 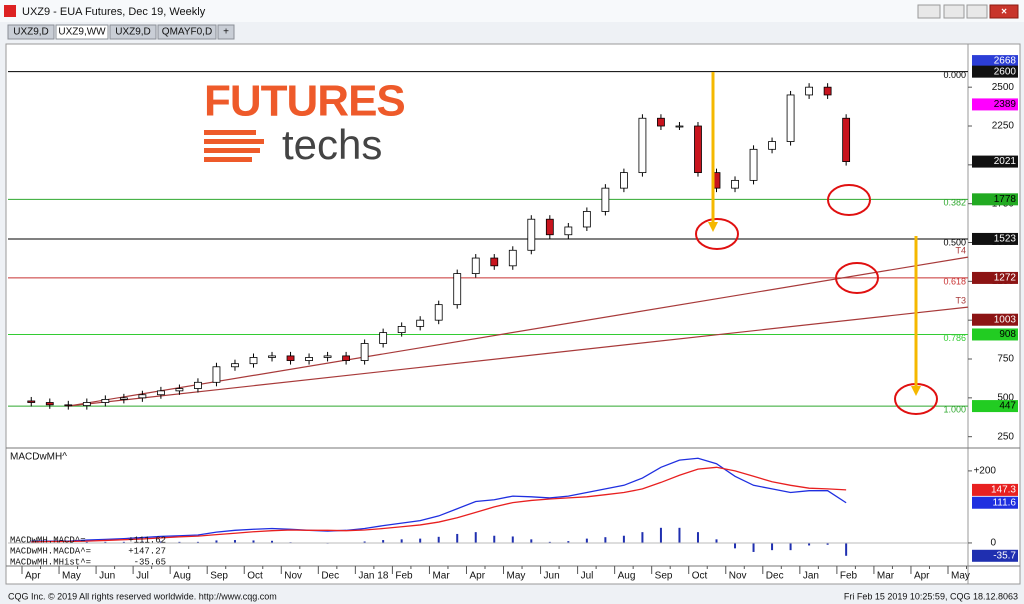 What do you see at coordinates (931, 596) in the screenshot?
I see `footer-right: Fri Feb 15 2019 10:25:59, CQG 18.12.8063` at bounding box center [931, 596].